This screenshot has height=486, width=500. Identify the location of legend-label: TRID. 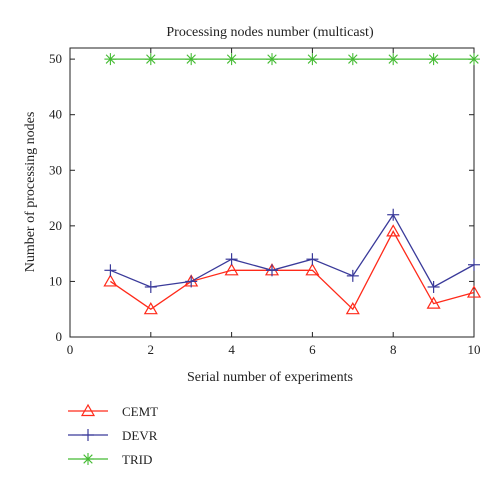
(137, 459).